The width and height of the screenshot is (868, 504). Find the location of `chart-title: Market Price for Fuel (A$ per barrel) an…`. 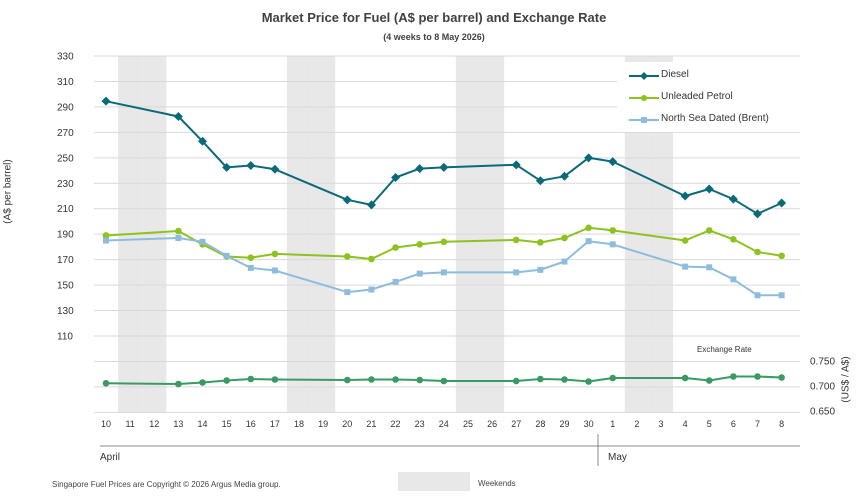

chart-title: Market Price for Fuel (A$ per barrel) an… is located at coordinates (434, 17).